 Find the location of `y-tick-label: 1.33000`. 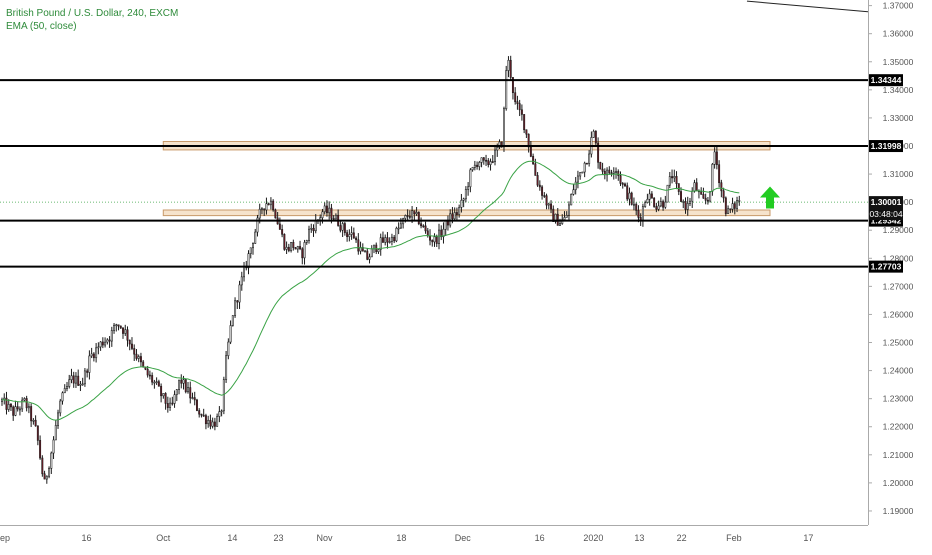

y-tick-label: 1.33000 is located at coordinates (898, 118).